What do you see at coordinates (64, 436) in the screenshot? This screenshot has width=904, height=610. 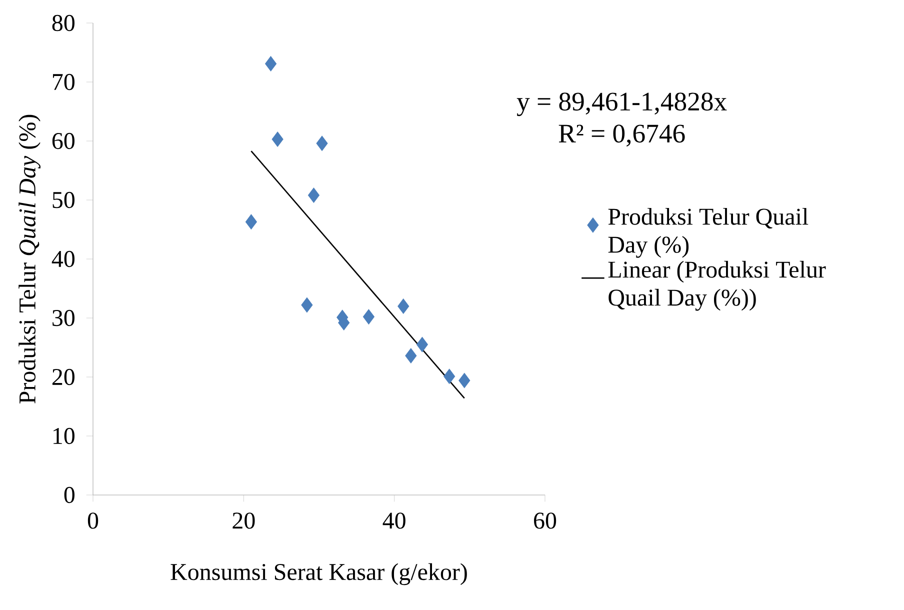 I see `y-tick-label: 10` at bounding box center [64, 436].